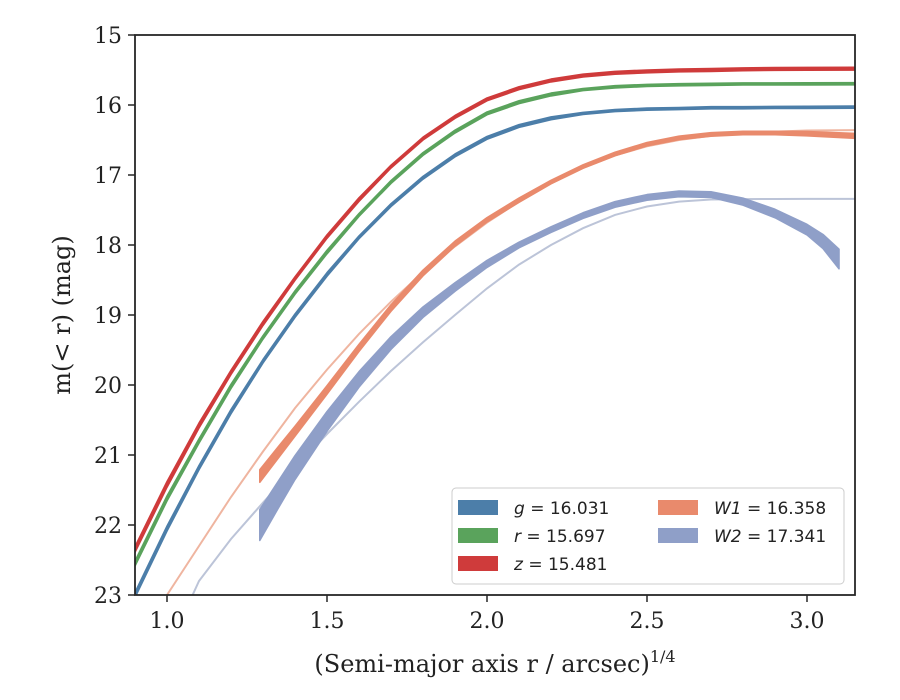  Describe the element at coordinates (678, 535) in the screenshot. I see `legend-swatch-w2` at that location.